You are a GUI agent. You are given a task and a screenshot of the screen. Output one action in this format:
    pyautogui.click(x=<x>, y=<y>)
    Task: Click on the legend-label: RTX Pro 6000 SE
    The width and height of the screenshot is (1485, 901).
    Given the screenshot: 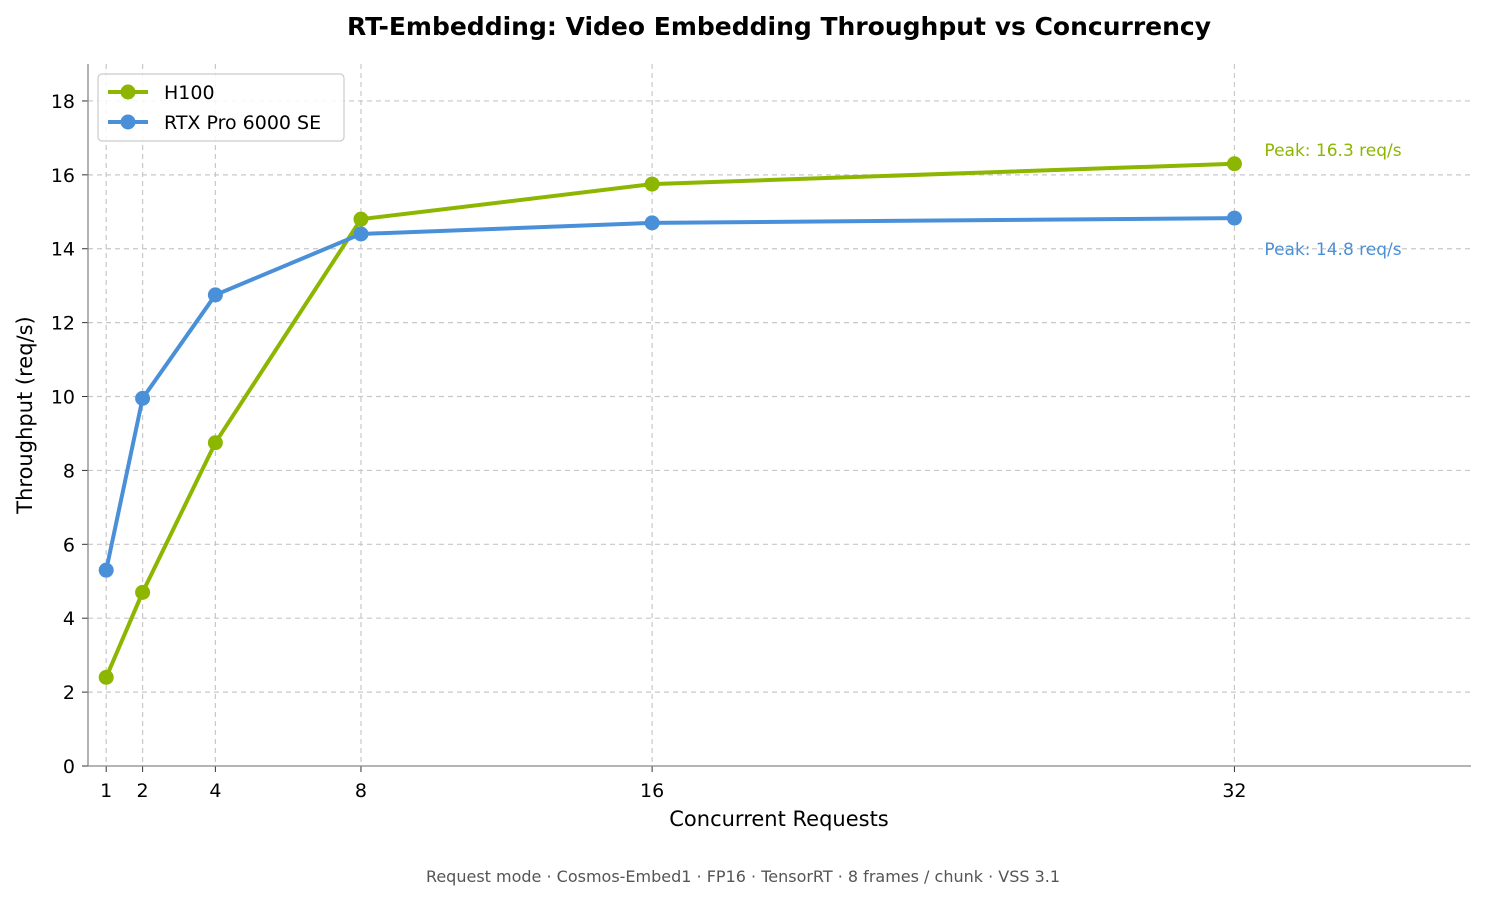 What is the action you would take?
    pyautogui.click(x=242, y=123)
    